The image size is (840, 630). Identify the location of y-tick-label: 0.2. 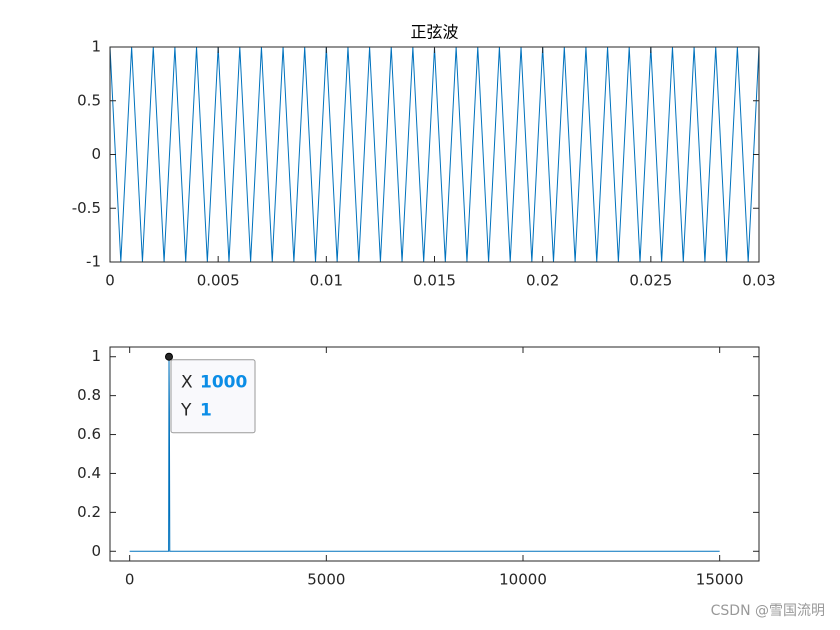
(89, 512).